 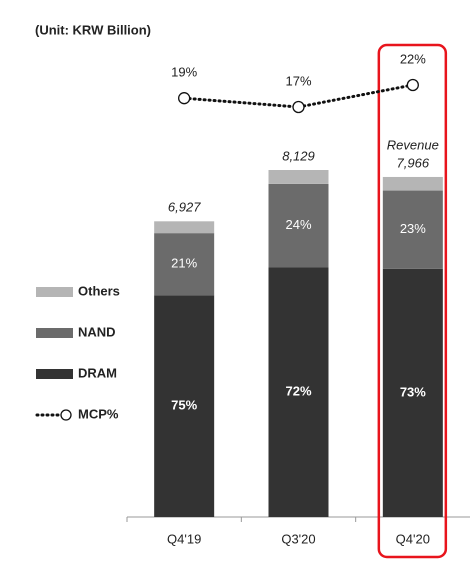 I want to click on total-label: 8,129, so click(x=298, y=155).